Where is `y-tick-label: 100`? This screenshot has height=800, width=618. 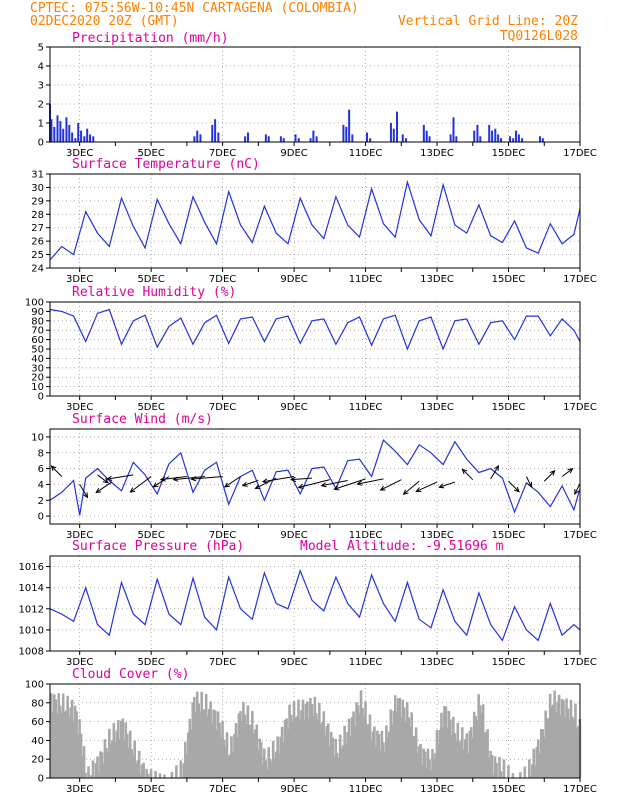
y-tick-label: 100 is located at coordinates (34, 685).